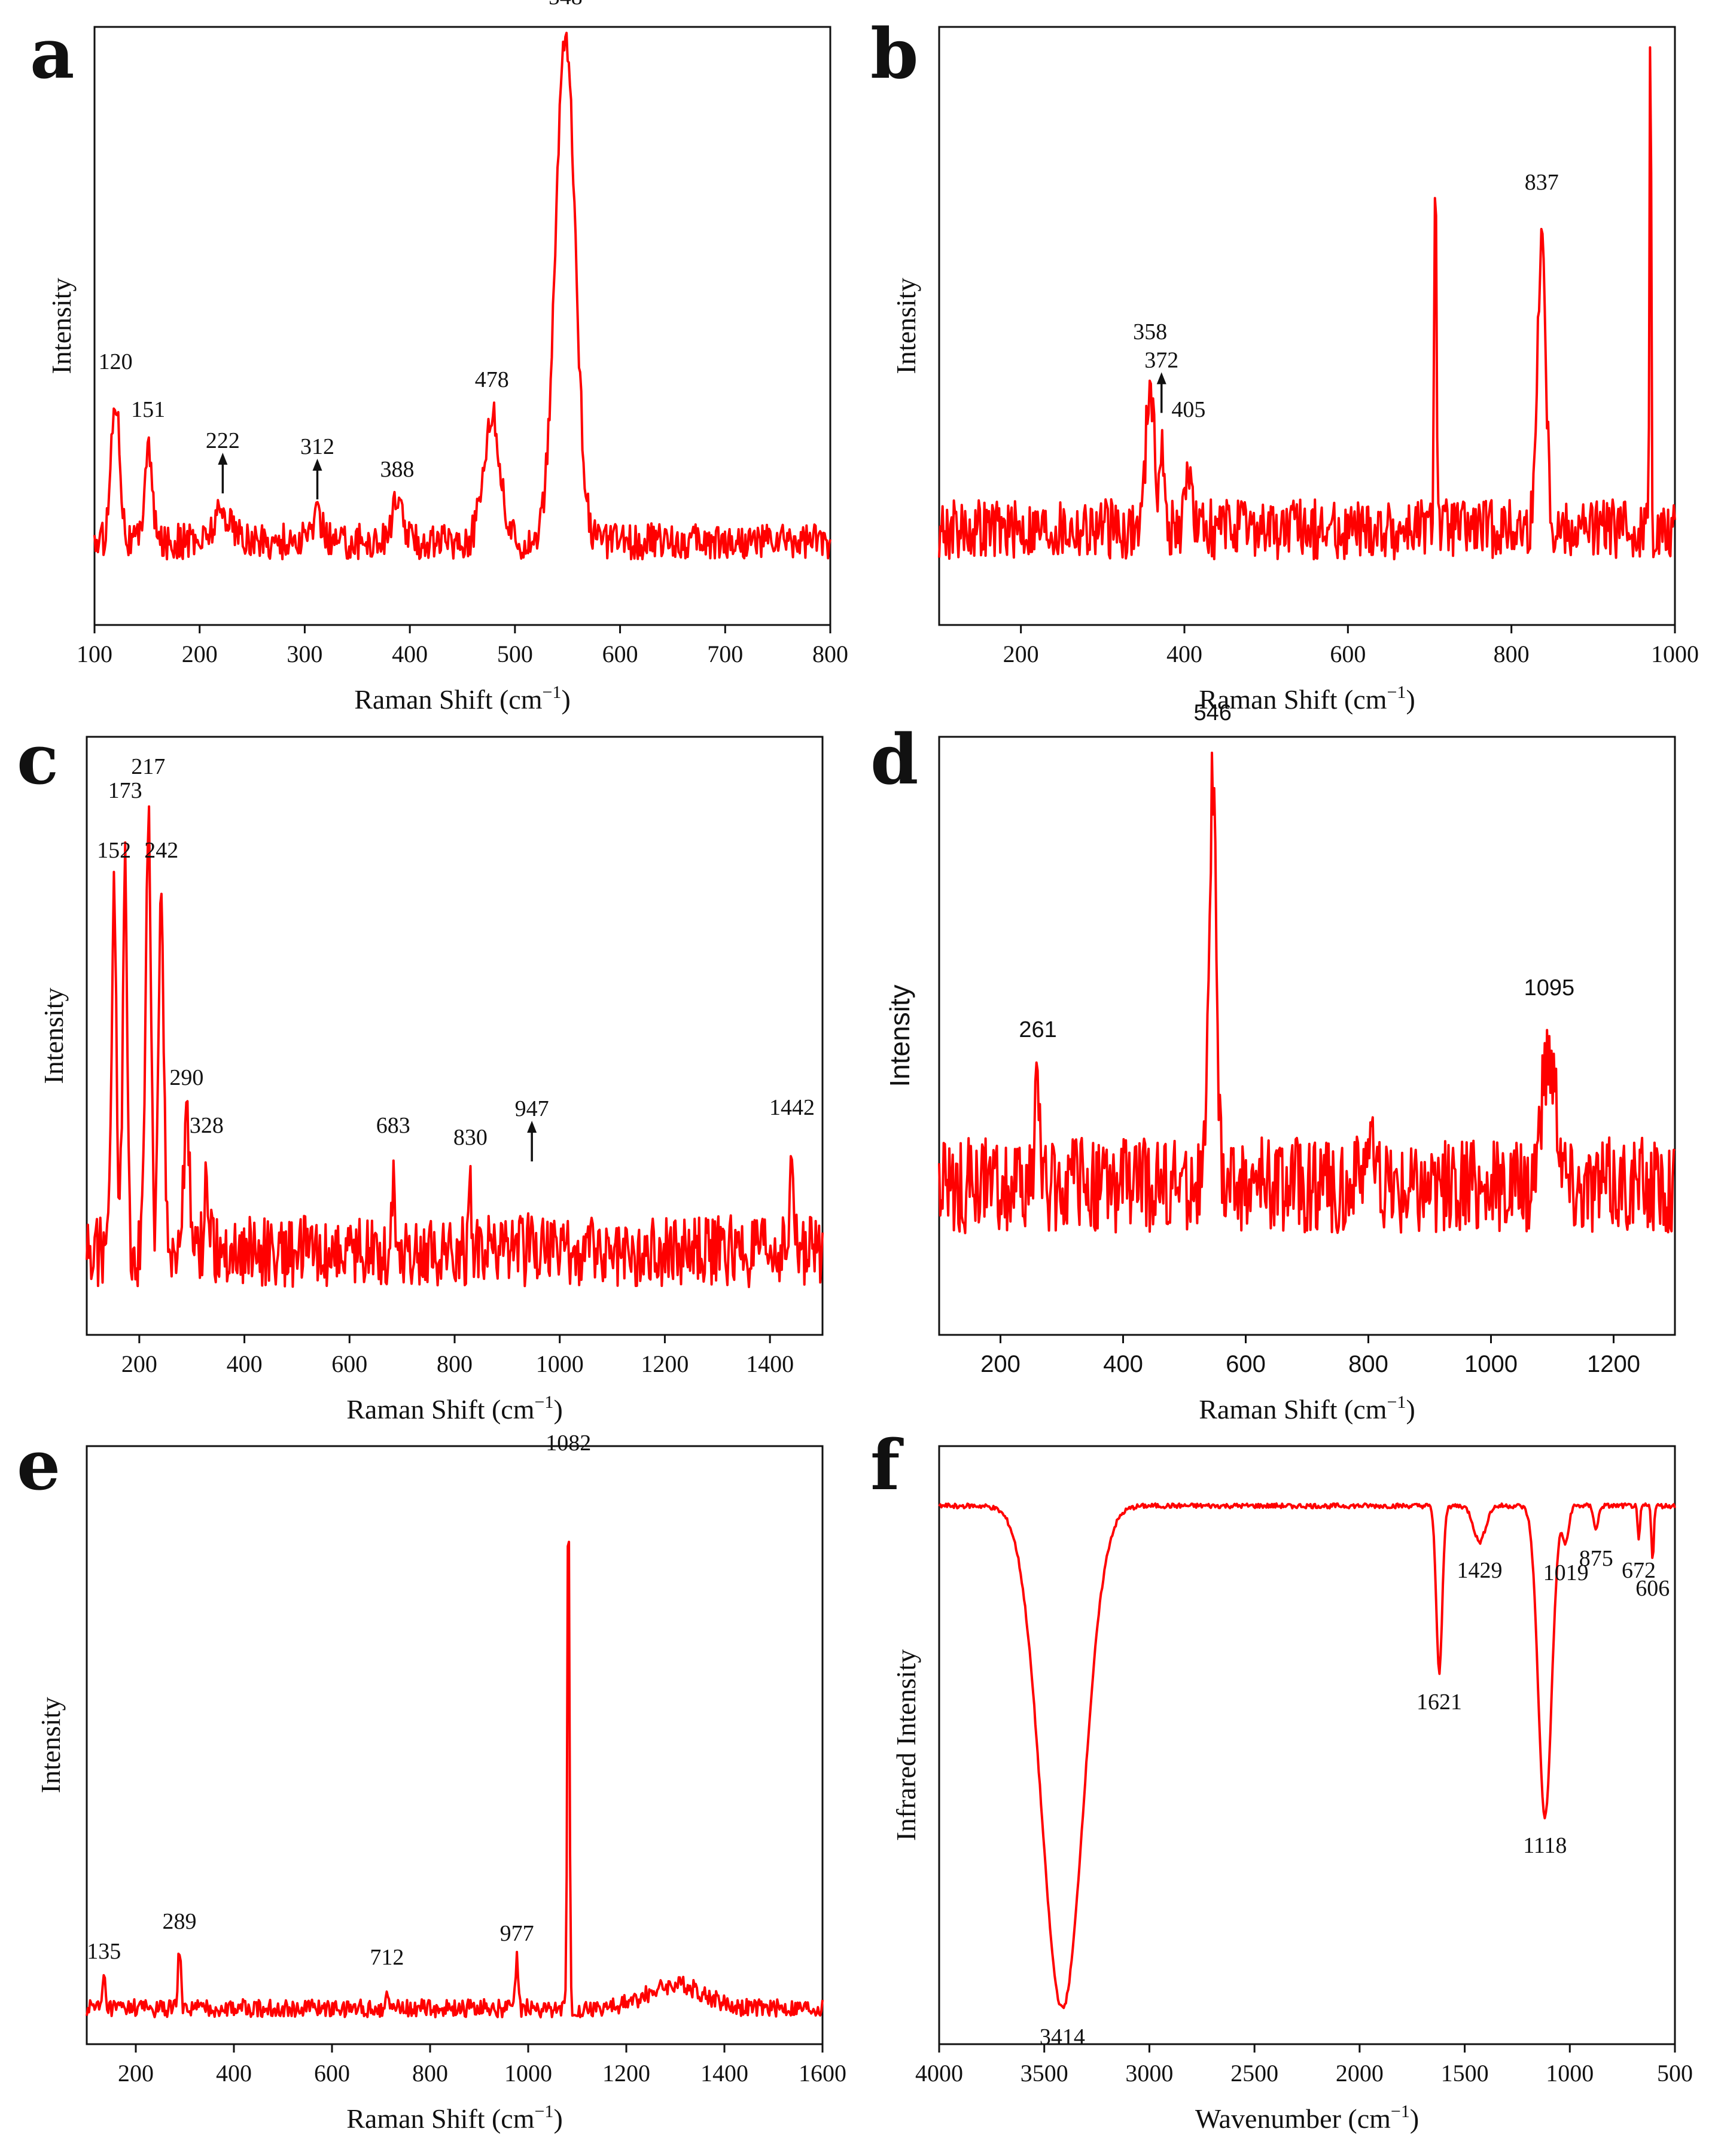  I want to click on panel-b-frame, so click(1307, 326).